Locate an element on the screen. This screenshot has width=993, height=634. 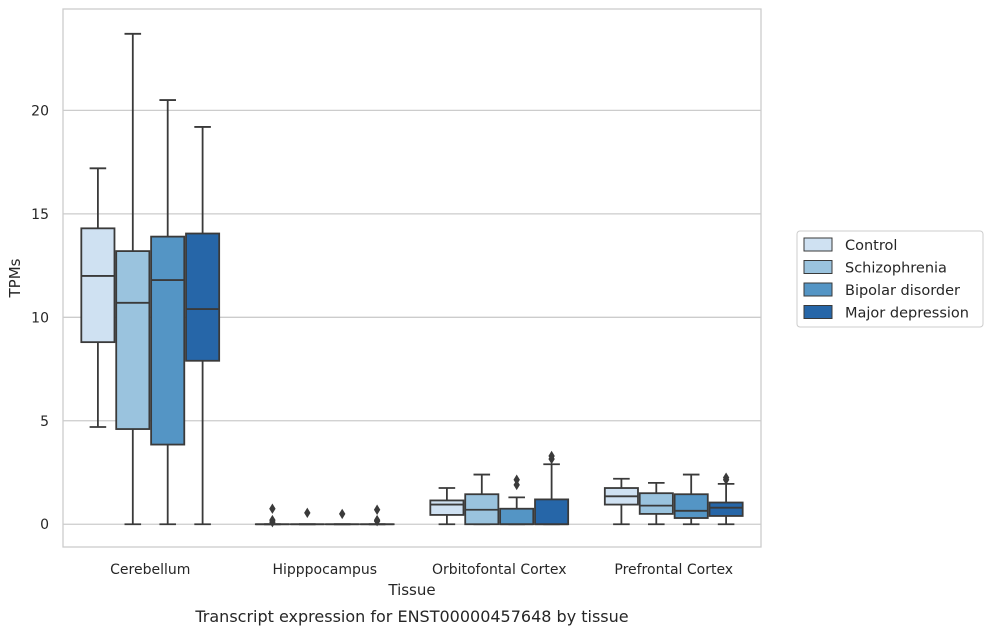
legend-label: Major depression is located at coordinates (907, 314).